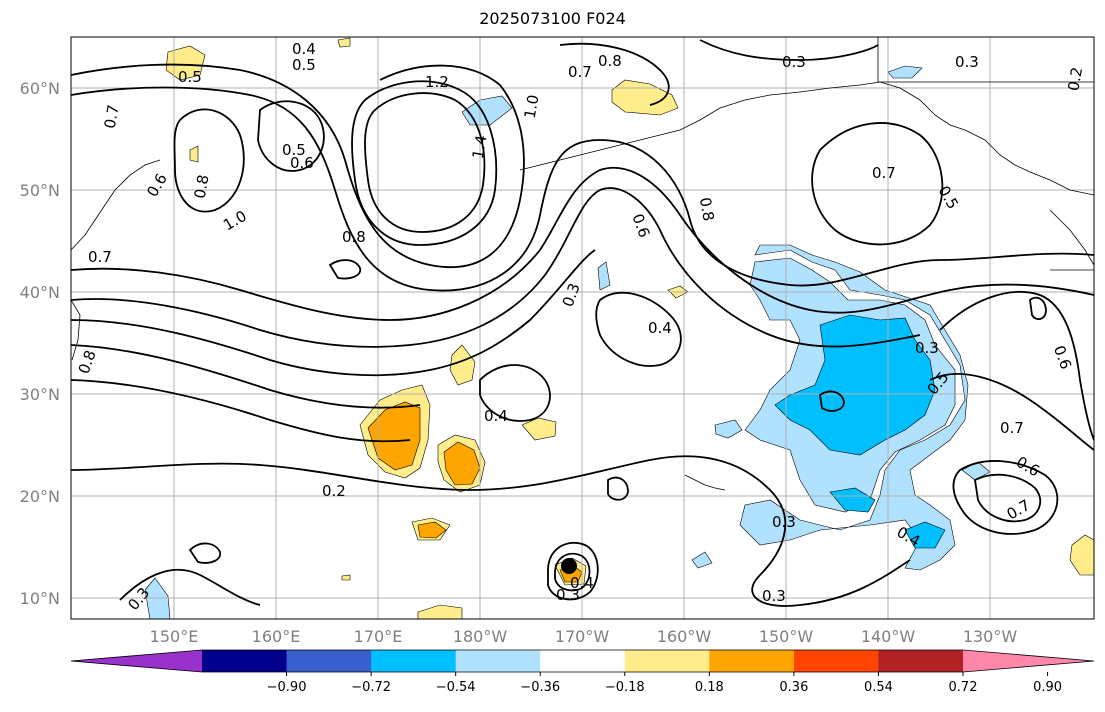 The width and height of the screenshot is (1105, 712). Describe the element at coordinates (878, 687) in the screenshot. I see `colorbar-tick-label: 0.54` at that location.